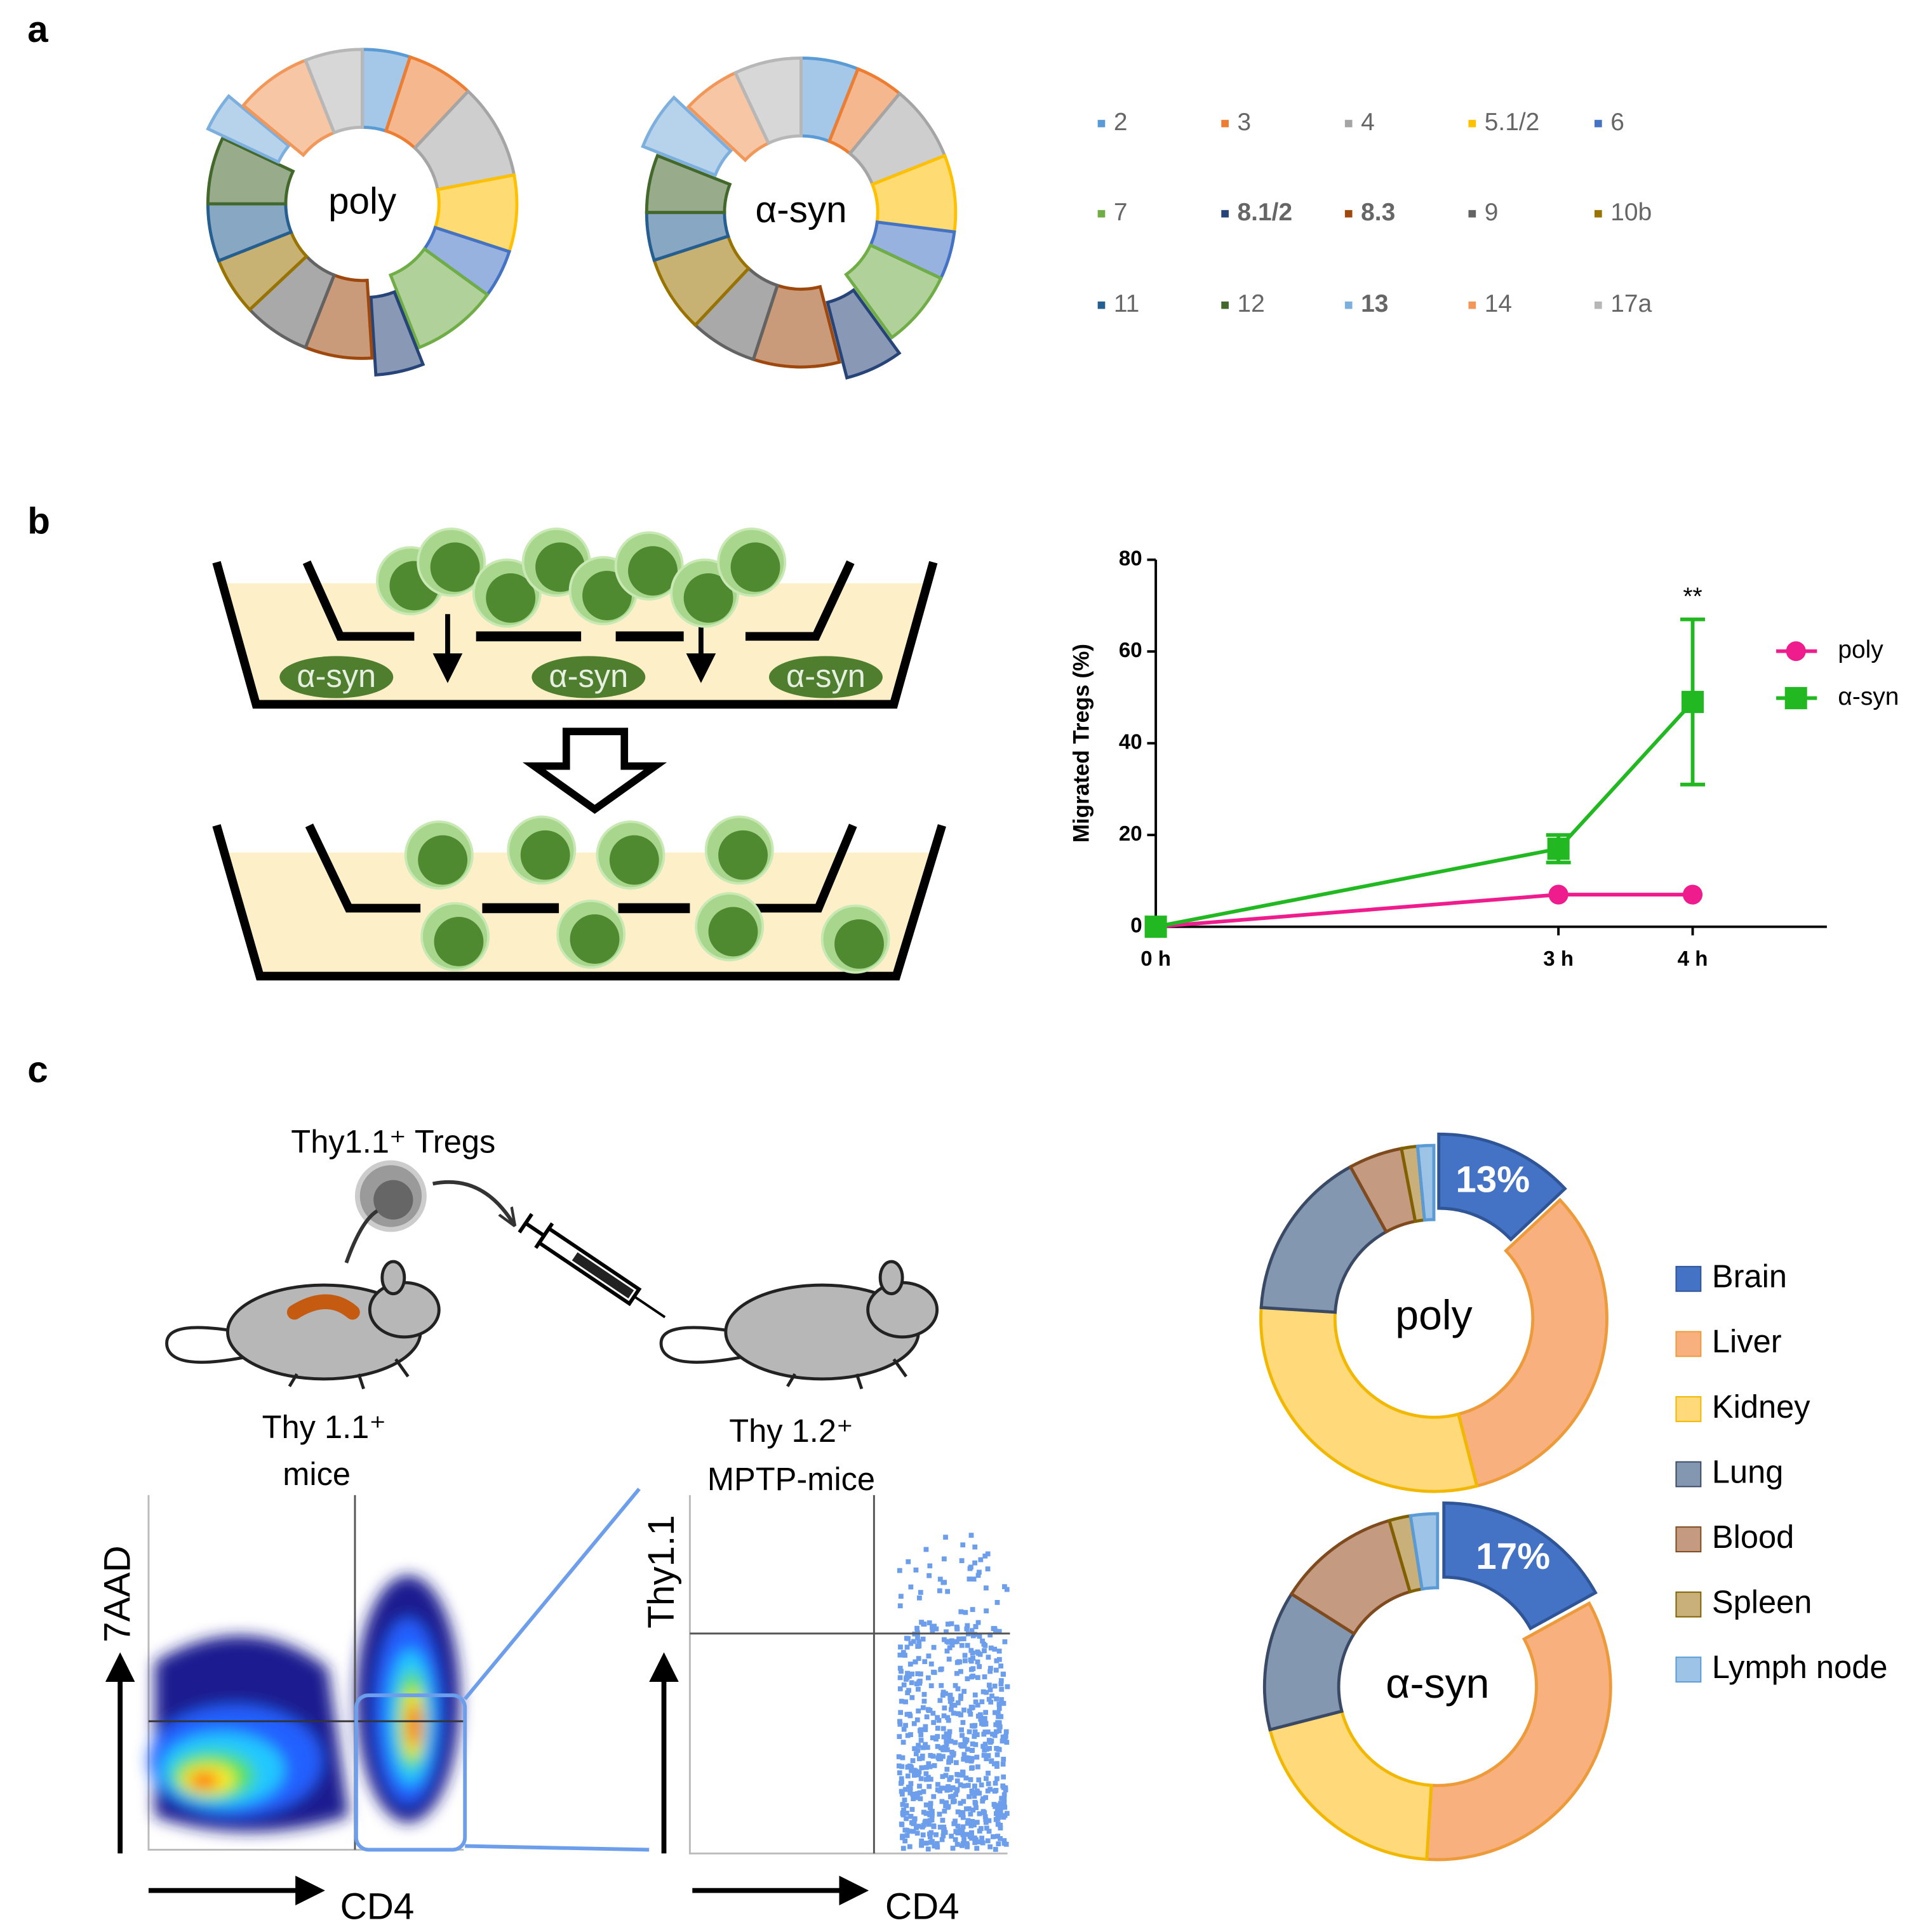 The height and width of the screenshot is (1932, 1926). What do you see at coordinates (791, 1479) in the screenshot?
I see `recipient-label: MPTP-mice` at bounding box center [791, 1479].